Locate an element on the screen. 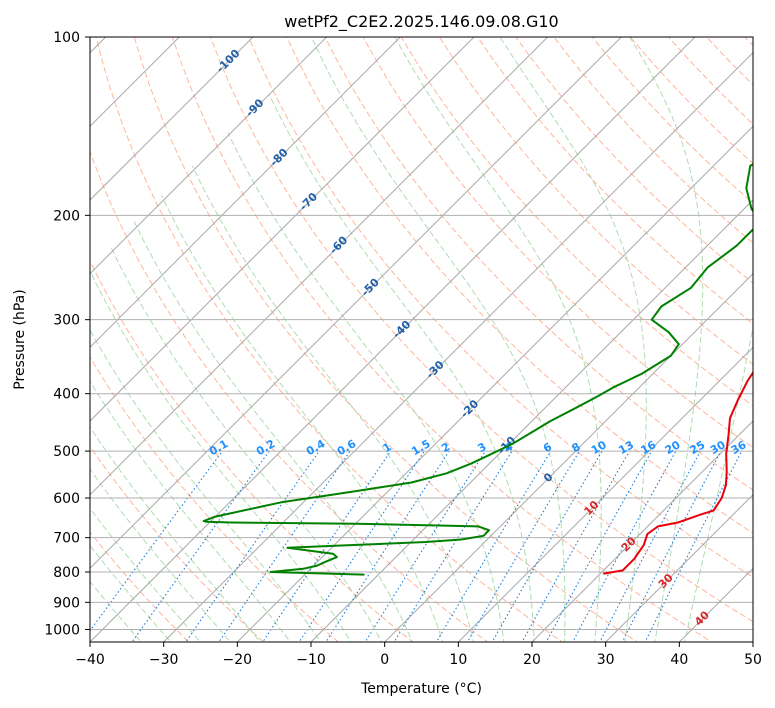  isotherm-label: -90 is located at coordinates (254, 107).